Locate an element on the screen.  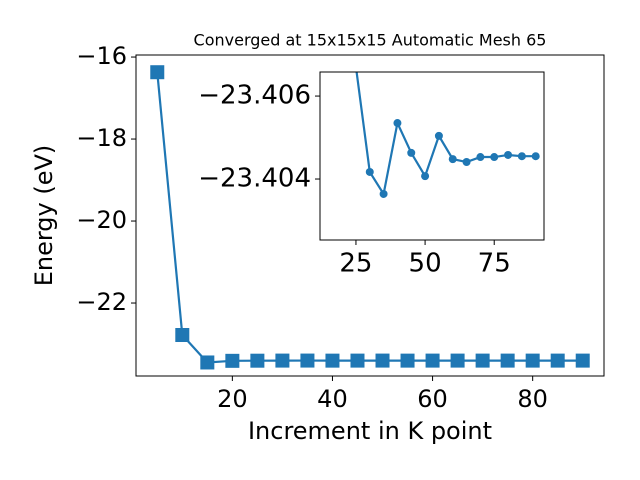
x-tick-label: 20 is located at coordinates (232, 399).